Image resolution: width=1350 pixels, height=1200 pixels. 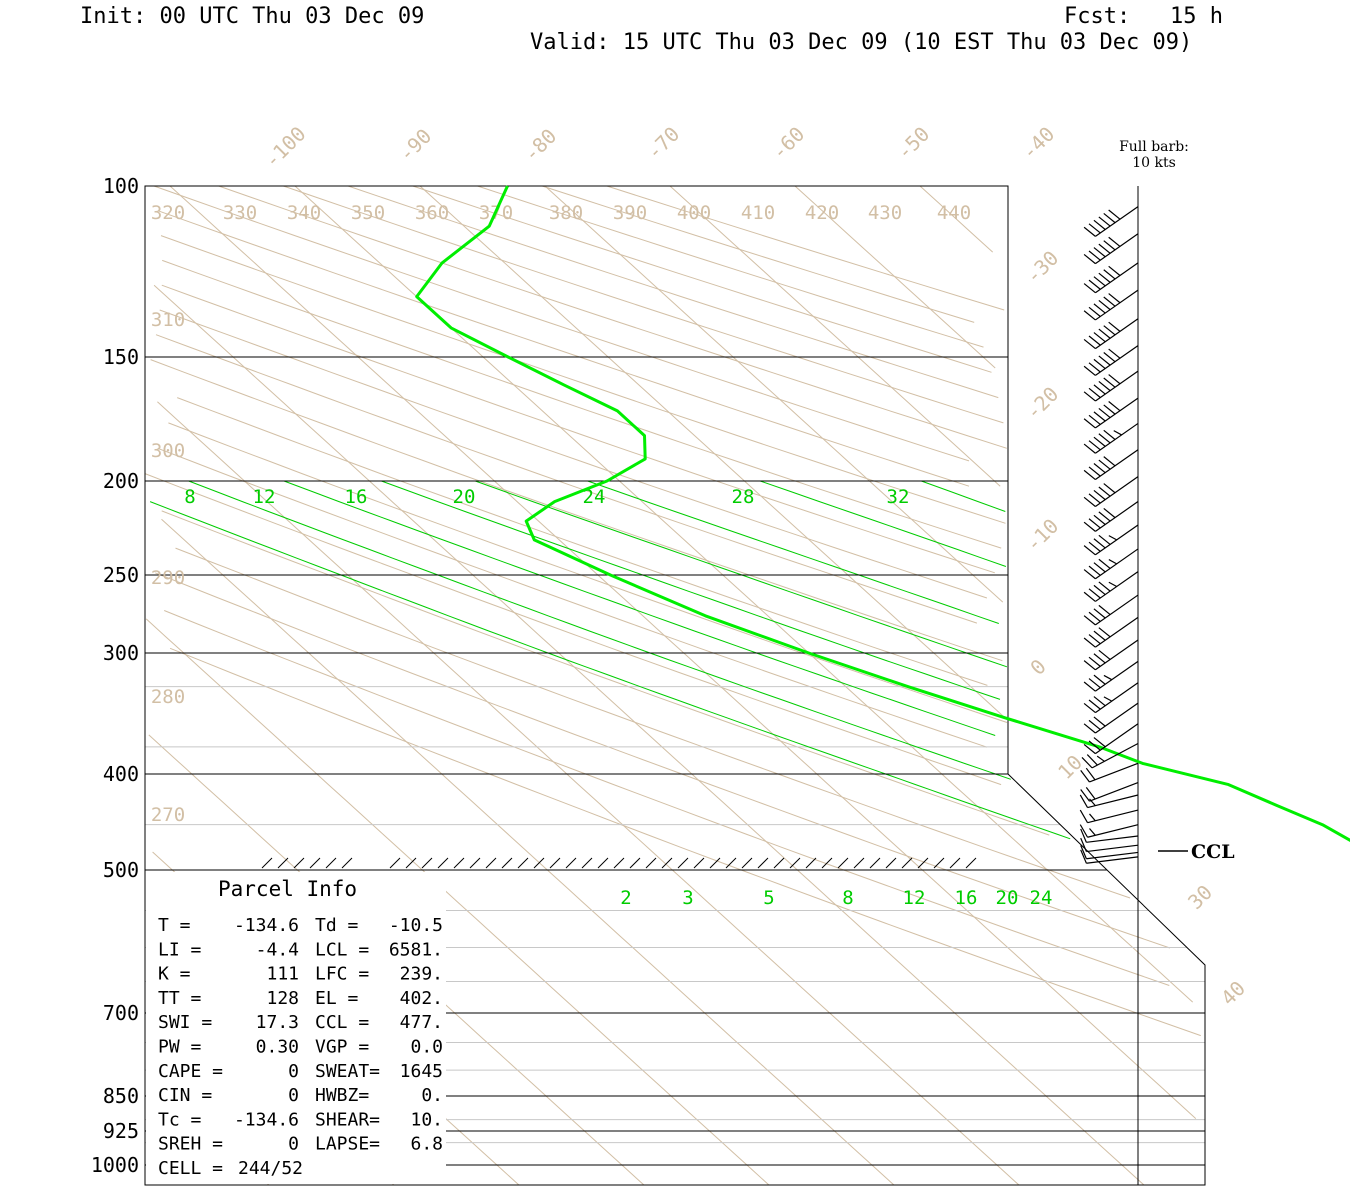 I want to click on parcel-key-2: VGP =, so click(x=342, y=1047).